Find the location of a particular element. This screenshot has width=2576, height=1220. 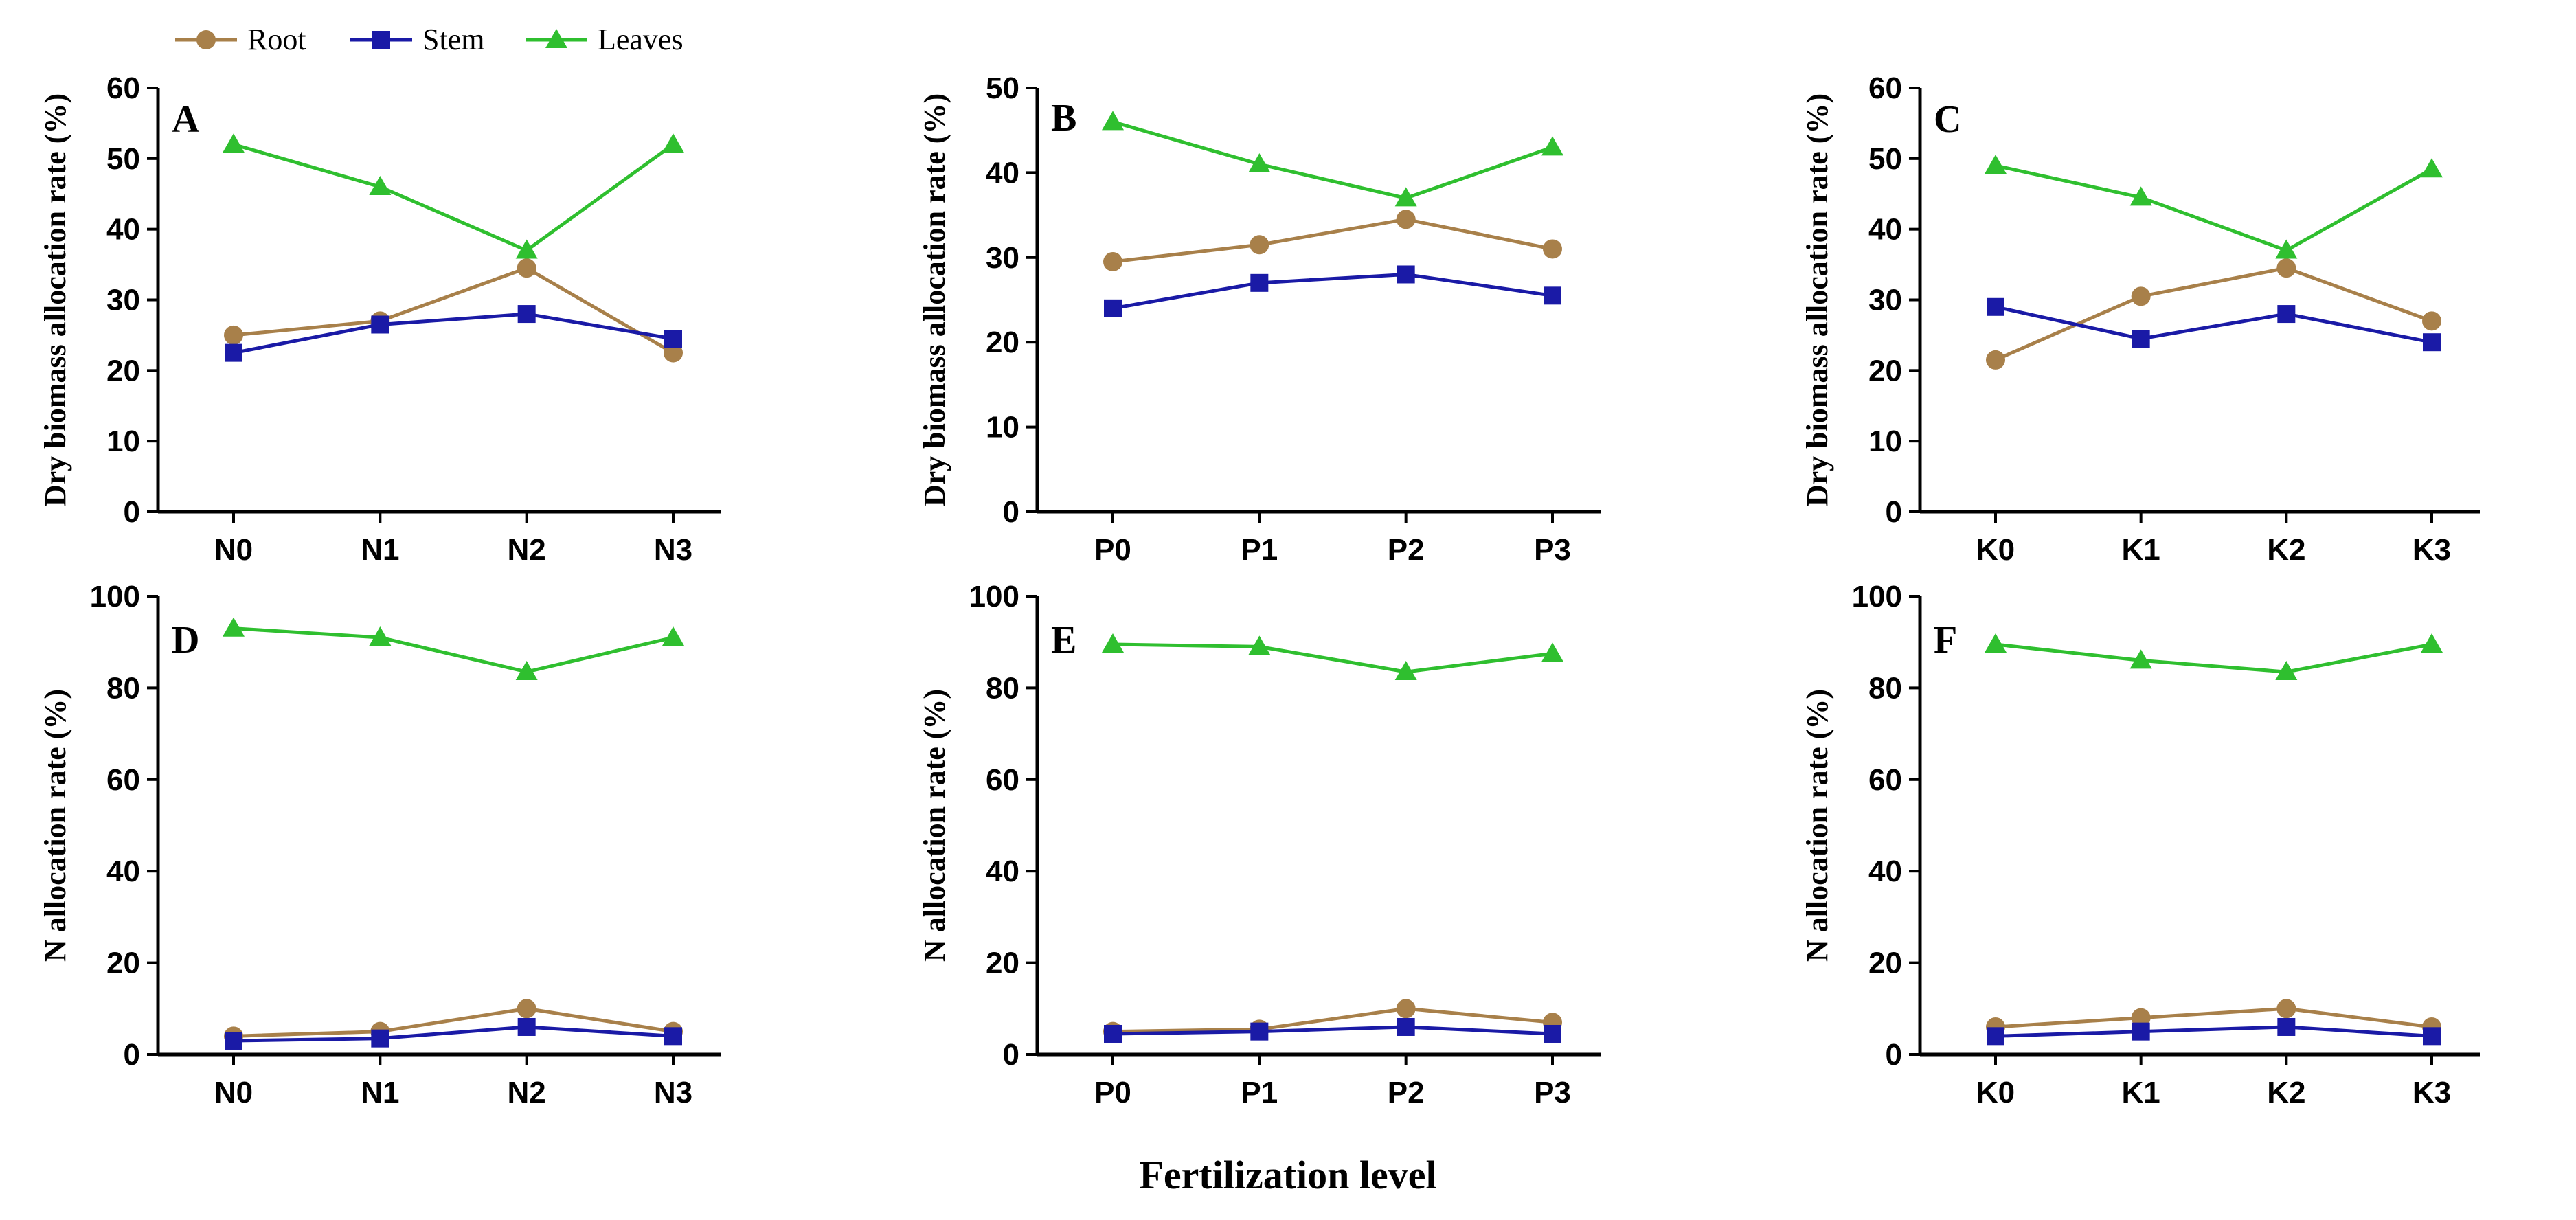

panel-a-ytick-label-30: 30 is located at coordinates (123, 300).